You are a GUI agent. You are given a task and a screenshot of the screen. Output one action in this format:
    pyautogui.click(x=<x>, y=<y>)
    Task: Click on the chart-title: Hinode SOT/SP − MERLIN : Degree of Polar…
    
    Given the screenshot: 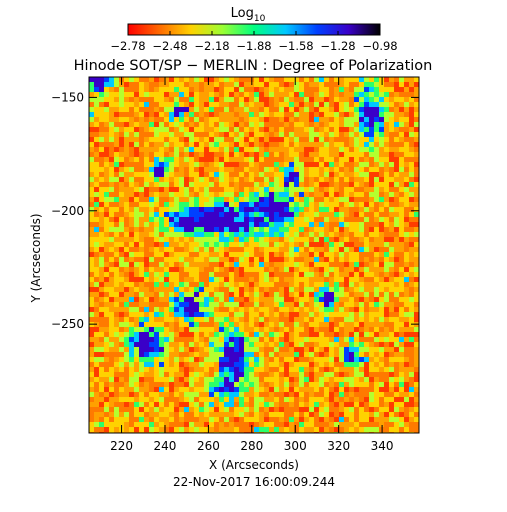 What is the action you would take?
    pyautogui.click(x=253, y=66)
    